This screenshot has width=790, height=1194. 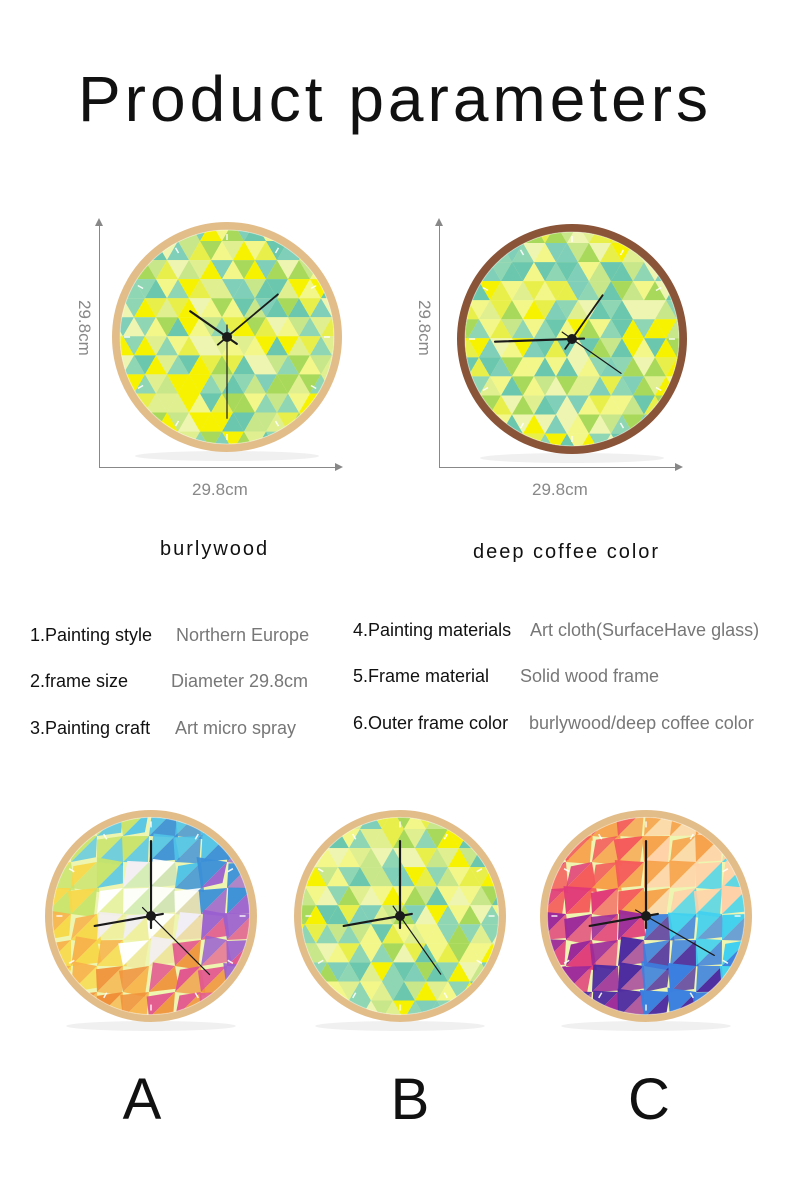 What do you see at coordinates (649, 1099) in the screenshot?
I see `variant-label-c: C` at bounding box center [649, 1099].